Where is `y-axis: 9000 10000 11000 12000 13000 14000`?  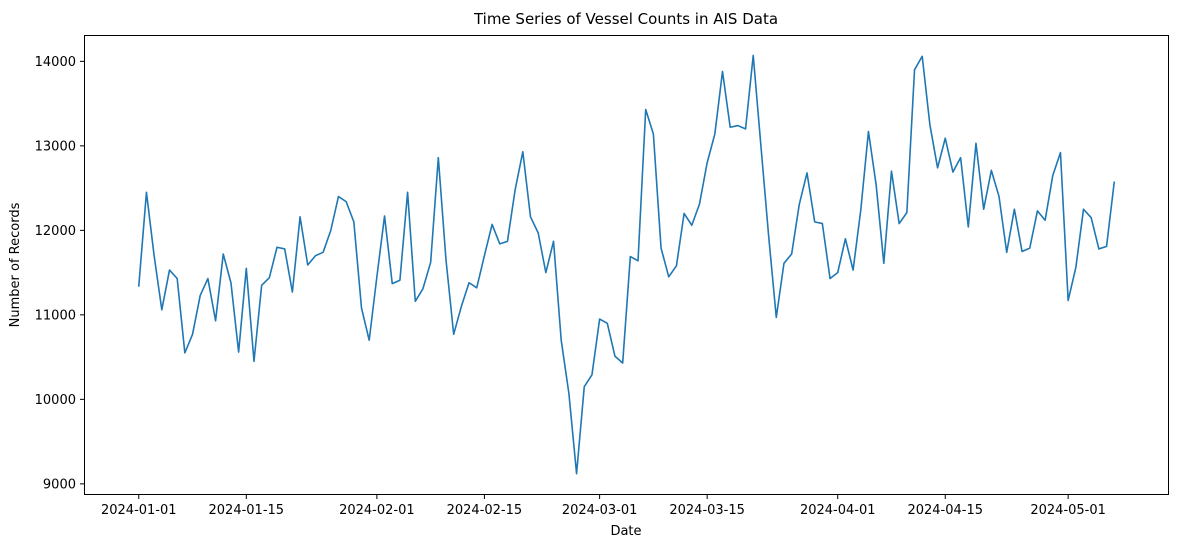
y-axis: 9000 10000 11000 12000 13000 14000 is located at coordinates (60, 273).